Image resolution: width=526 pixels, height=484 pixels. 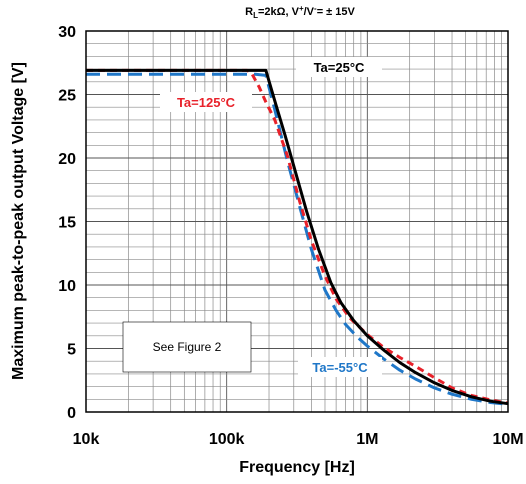 I want to click on chart-title: RL=2kΩ, V+/V-= ± 15V, so click(x=300, y=12).